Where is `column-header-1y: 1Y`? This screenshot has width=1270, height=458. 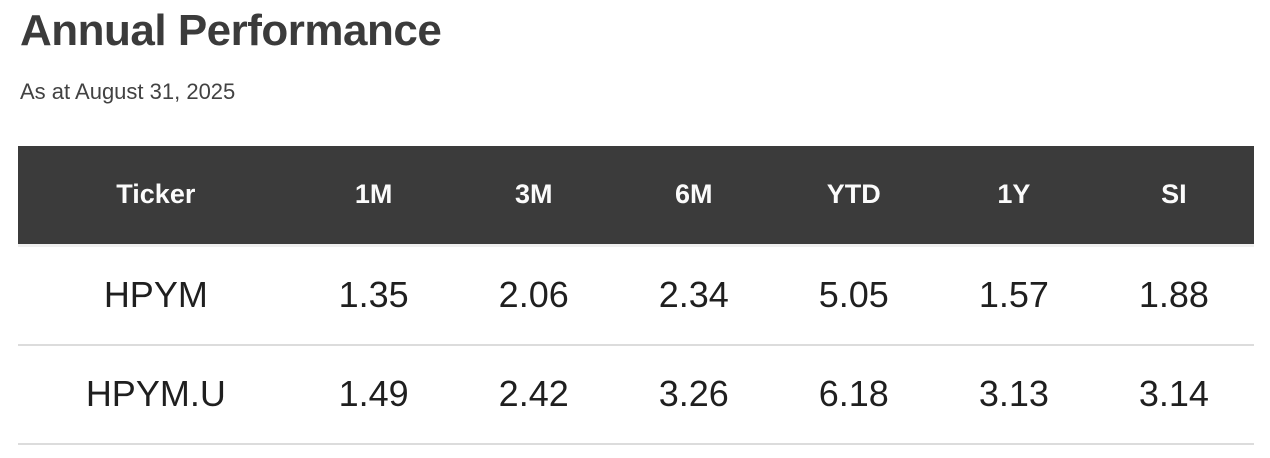
column-header-1y: 1Y is located at coordinates (1014, 194).